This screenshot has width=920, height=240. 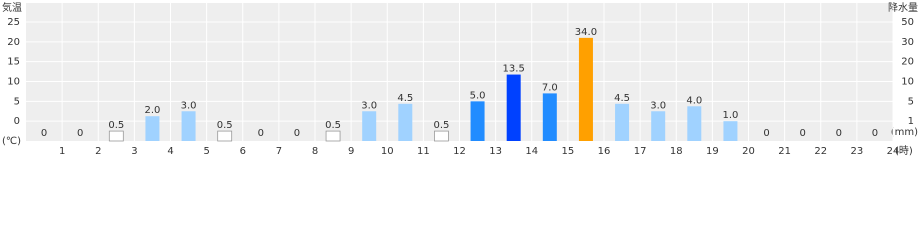 I want to click on x-tick-label: 7, so click(x=279, y=151).